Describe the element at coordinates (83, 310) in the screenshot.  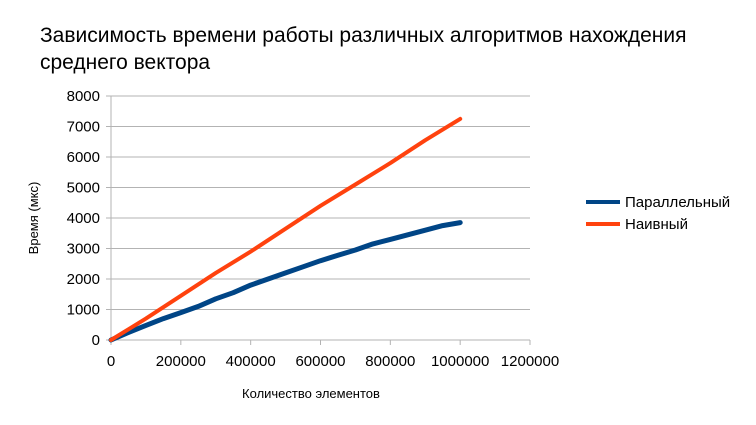
I see `y-tick-label: 1000` at that location.